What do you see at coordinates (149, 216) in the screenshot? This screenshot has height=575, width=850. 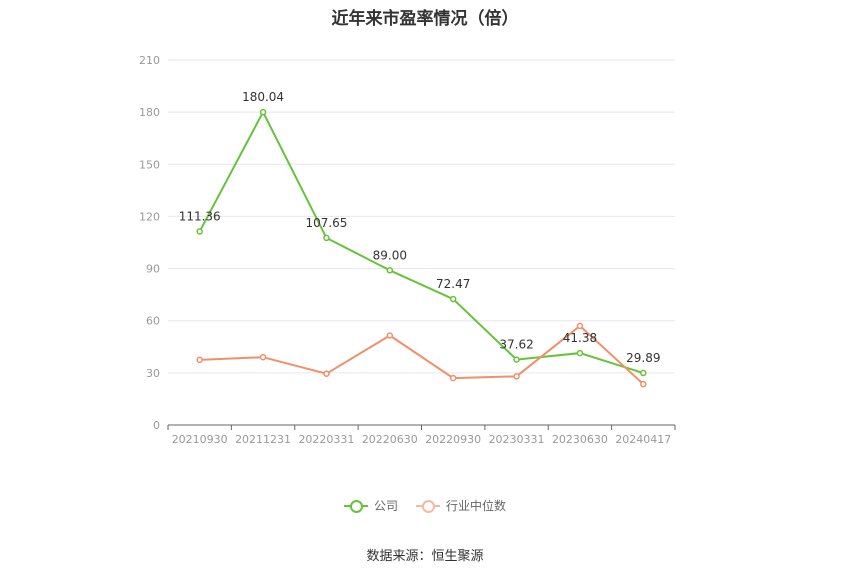 I see `y-tick-label: 120` at bounding box center [149, 216].